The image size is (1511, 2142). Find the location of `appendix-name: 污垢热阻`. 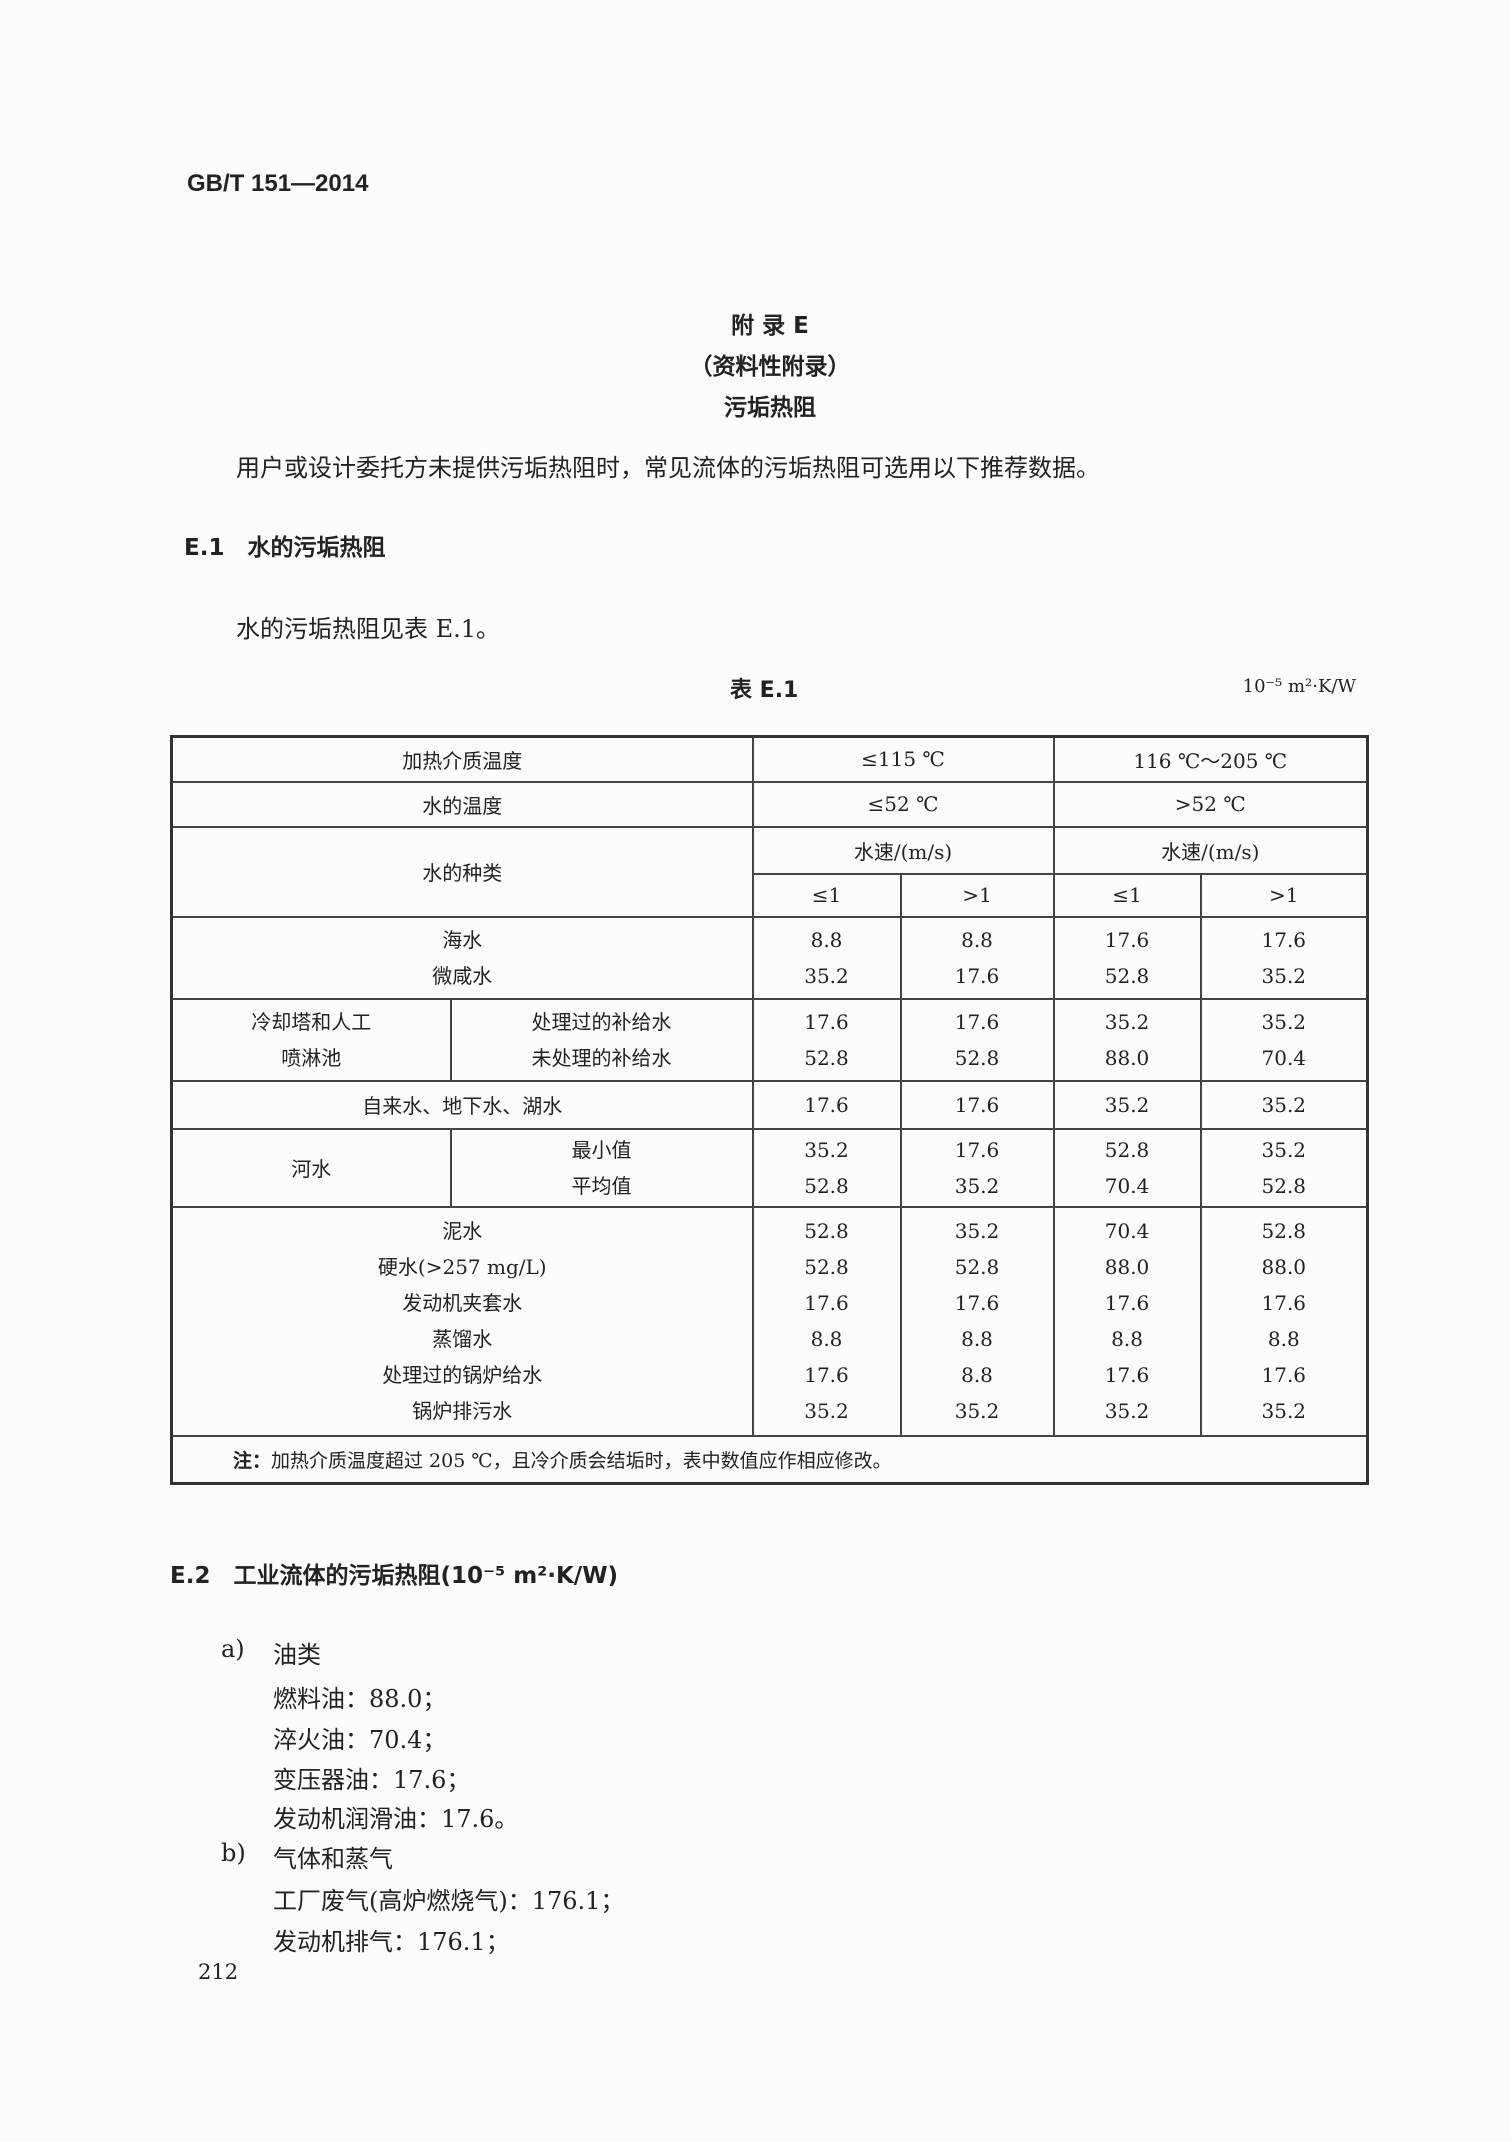

appendix-name: 污垢热阻 is located at coordinates (770, 408).